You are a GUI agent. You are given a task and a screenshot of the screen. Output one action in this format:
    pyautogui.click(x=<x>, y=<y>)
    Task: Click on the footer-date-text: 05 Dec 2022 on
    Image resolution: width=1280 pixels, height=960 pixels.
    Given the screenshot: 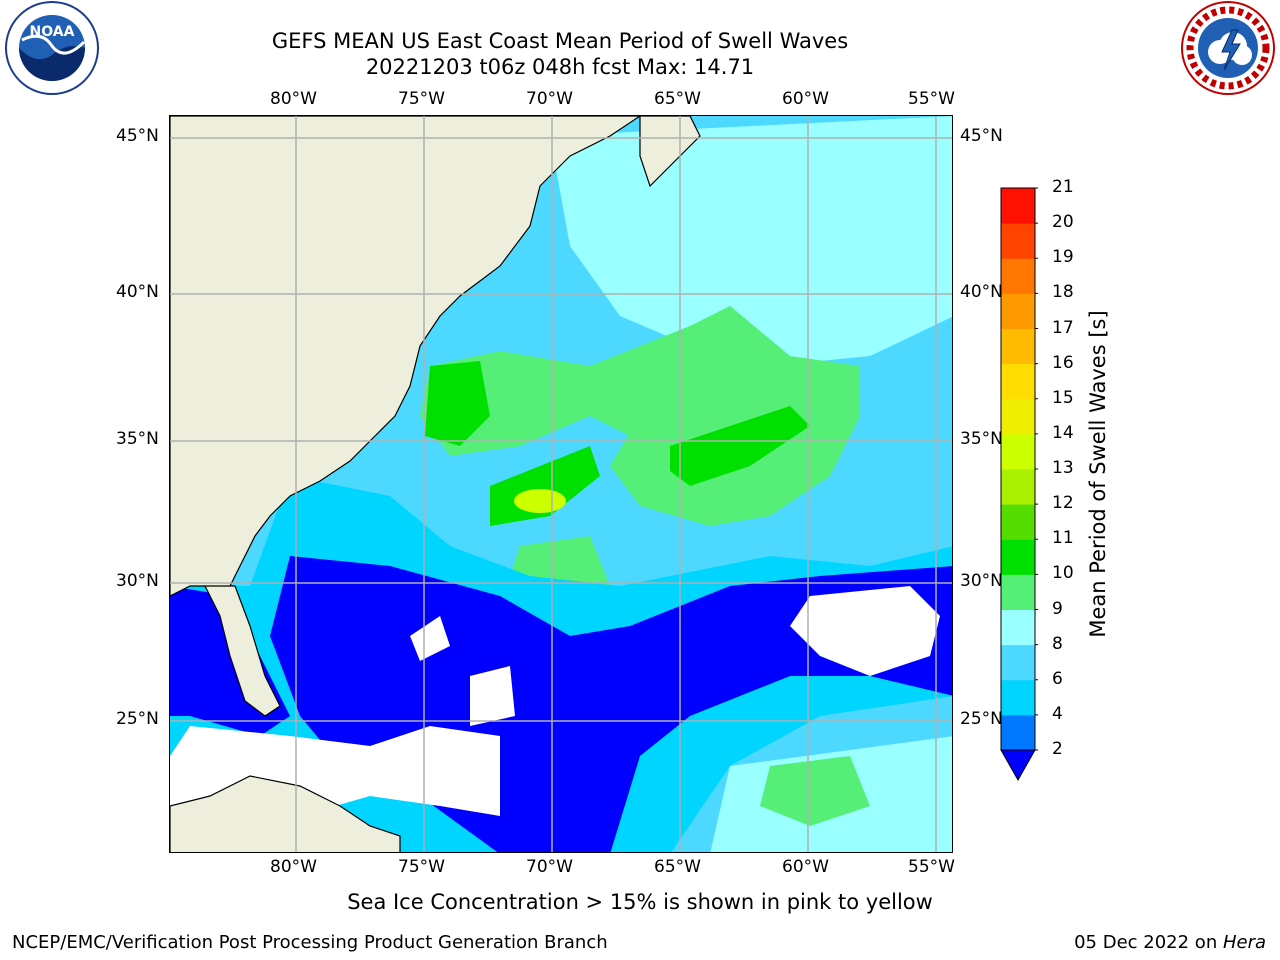 What is the action you would take?
    pyautogui.click(x=1148, y=942)
    